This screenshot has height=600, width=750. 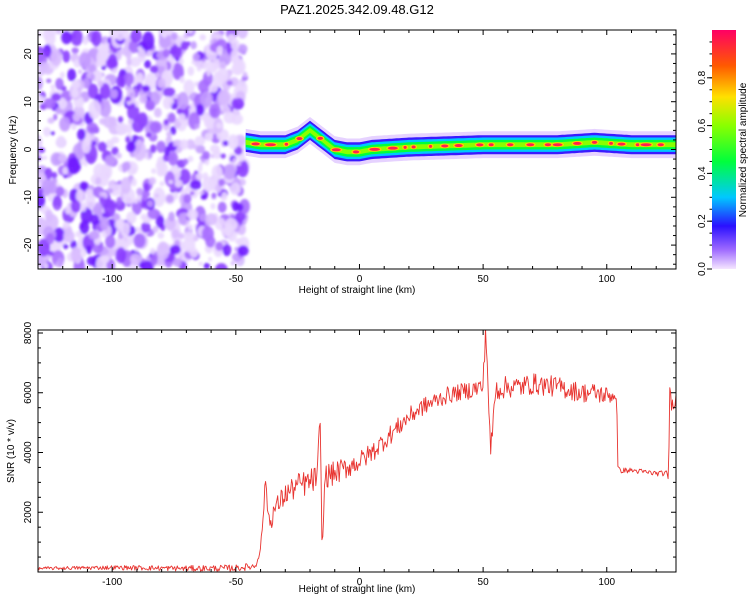 I want to click on spectrogram-xtick-label: -50, so click(x=236, y=279).